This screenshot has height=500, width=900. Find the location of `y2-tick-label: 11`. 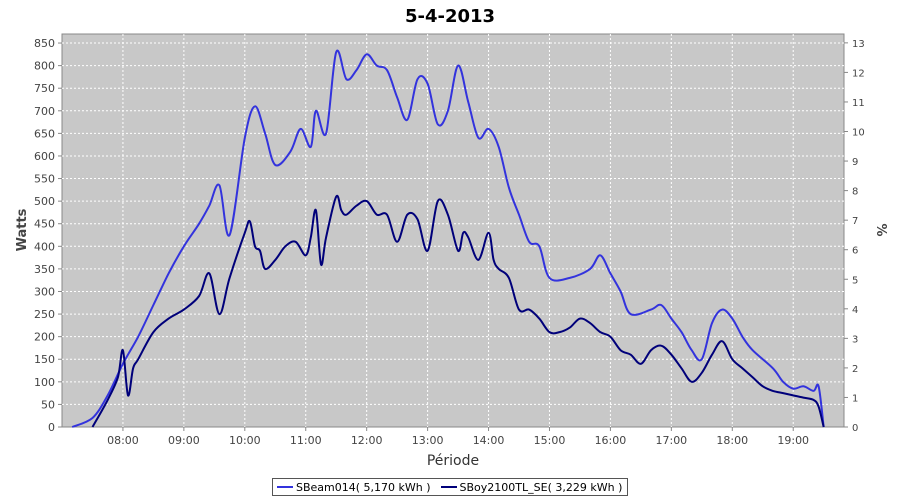

y2-tick-label: 11 is located at coordinates (858, 103).